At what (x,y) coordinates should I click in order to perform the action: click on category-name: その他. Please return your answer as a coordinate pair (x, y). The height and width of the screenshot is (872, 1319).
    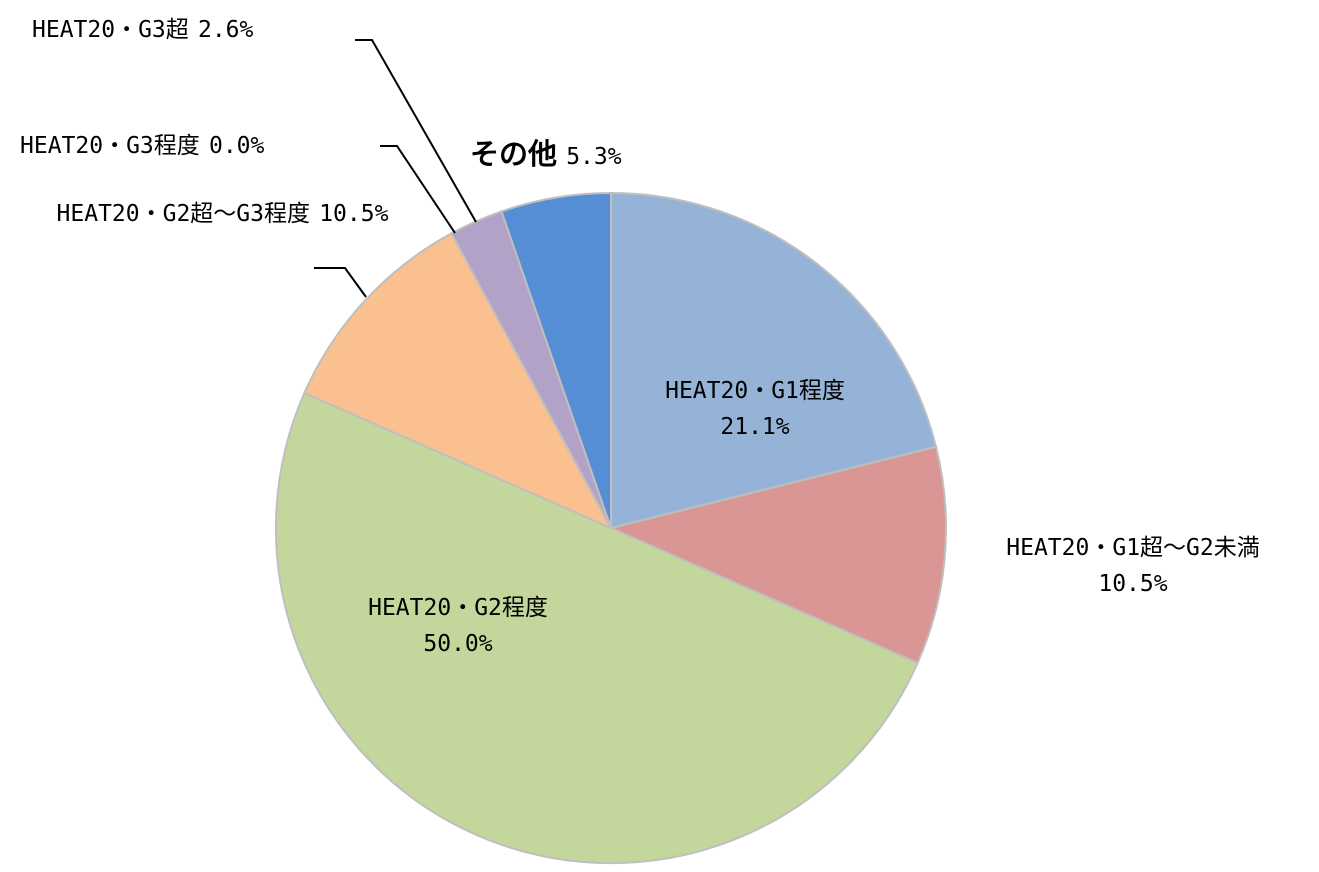
    Looking at the image, I should click on (514, 154).